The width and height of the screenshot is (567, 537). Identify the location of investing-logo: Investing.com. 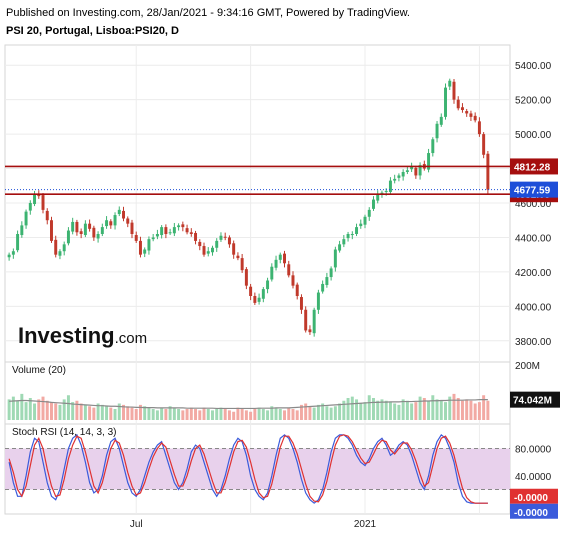
(82, 335).